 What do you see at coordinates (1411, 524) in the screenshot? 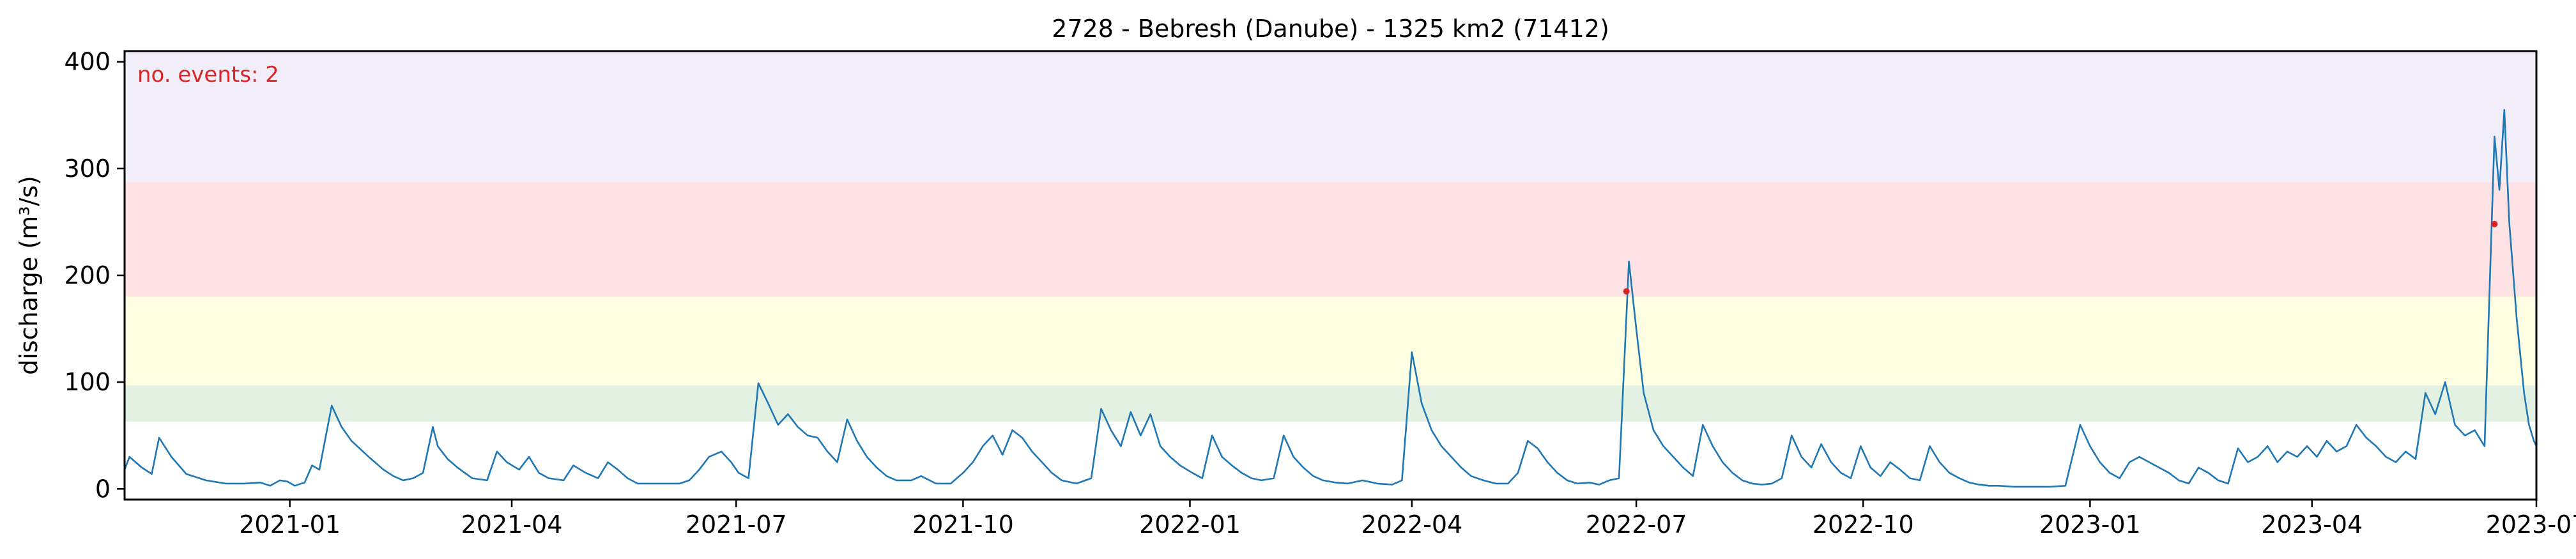
I see `x-tick-label-5: 2022-04` at bounding box center [1411, 524].